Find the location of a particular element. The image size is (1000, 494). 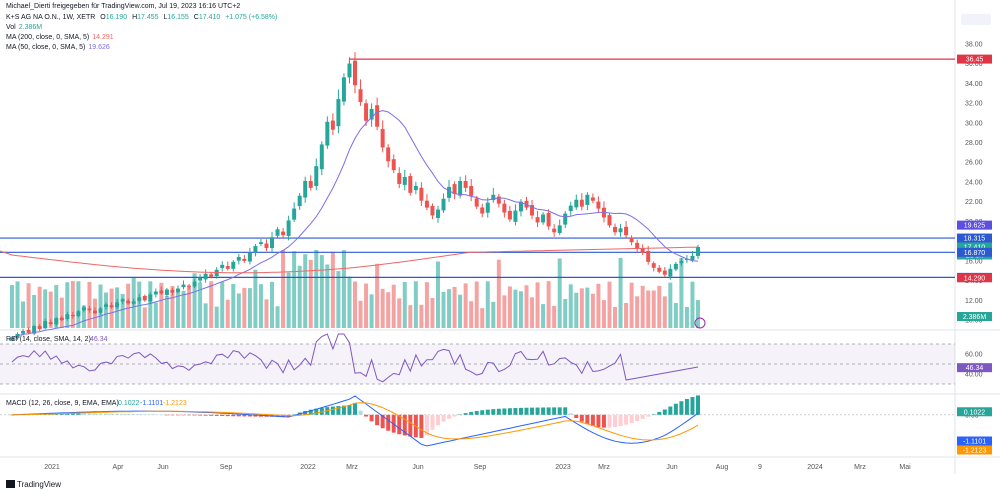

macd-line-header: -1.1101 is located at coordinates (151, 403).